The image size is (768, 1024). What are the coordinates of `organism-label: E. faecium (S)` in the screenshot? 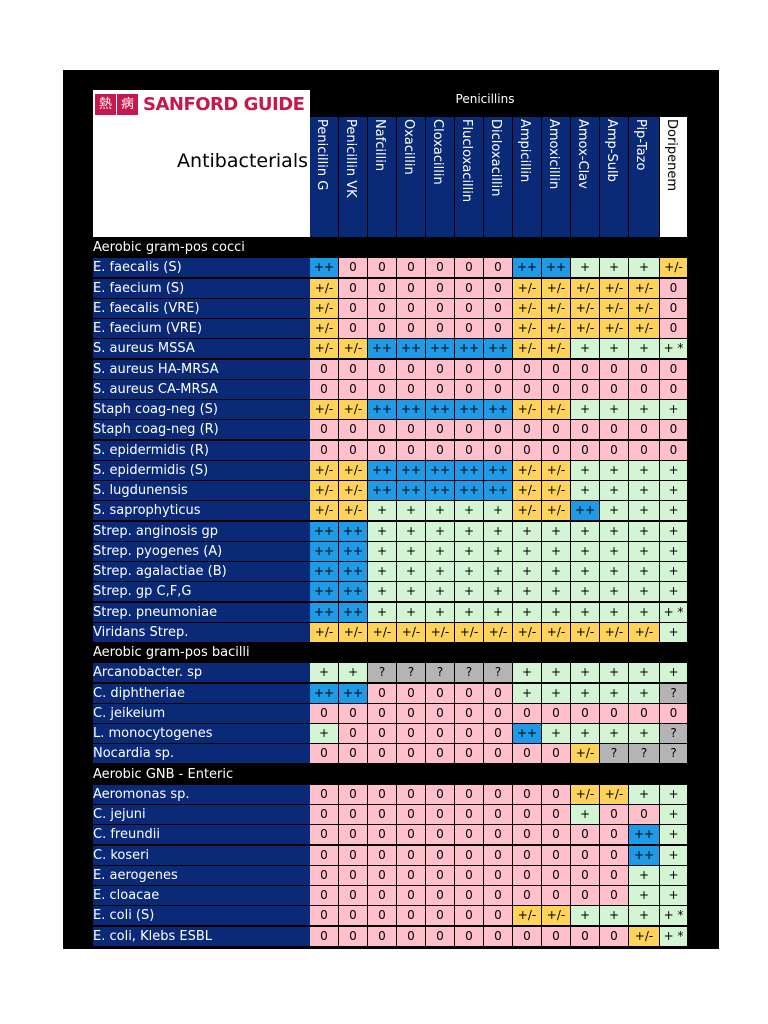 It's located at (201, 288).